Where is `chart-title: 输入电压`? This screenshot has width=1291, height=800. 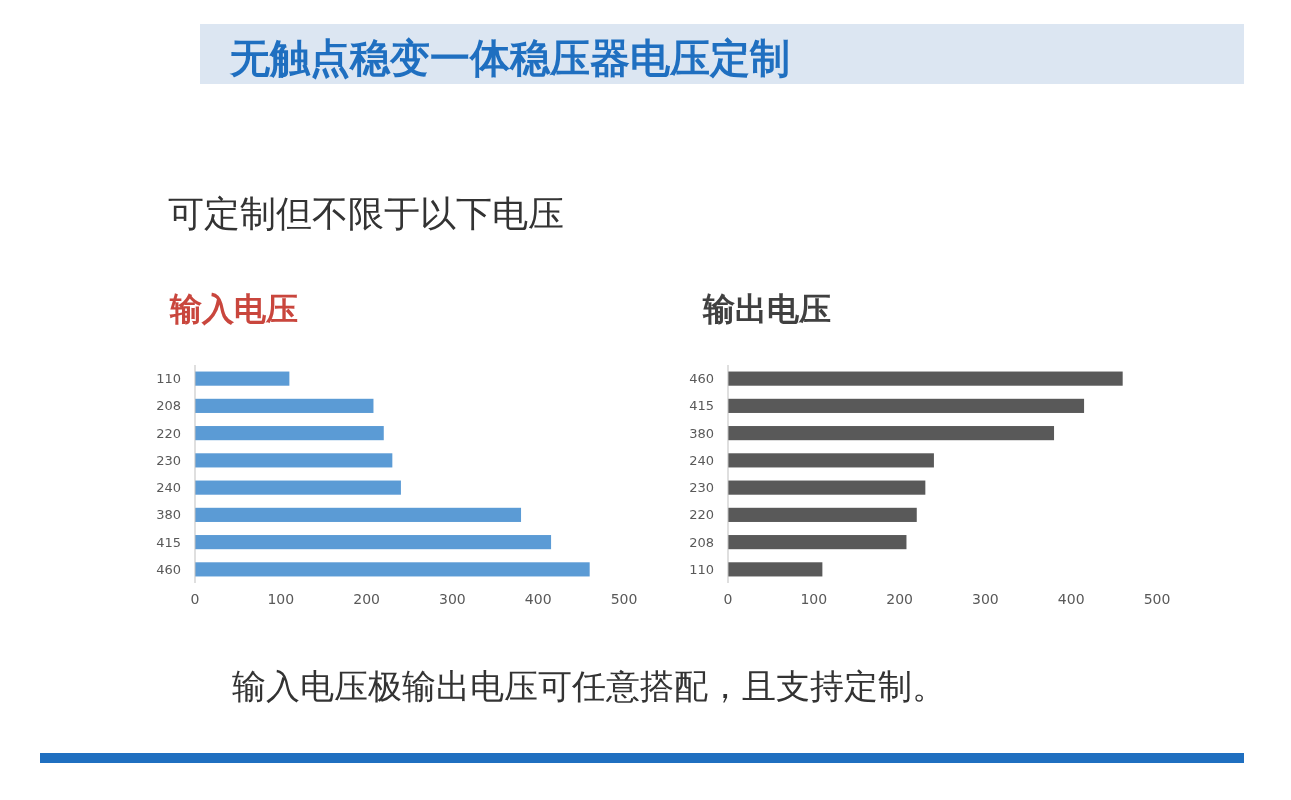
chart-title: 输入电压 is located at coordinates (233, 309).